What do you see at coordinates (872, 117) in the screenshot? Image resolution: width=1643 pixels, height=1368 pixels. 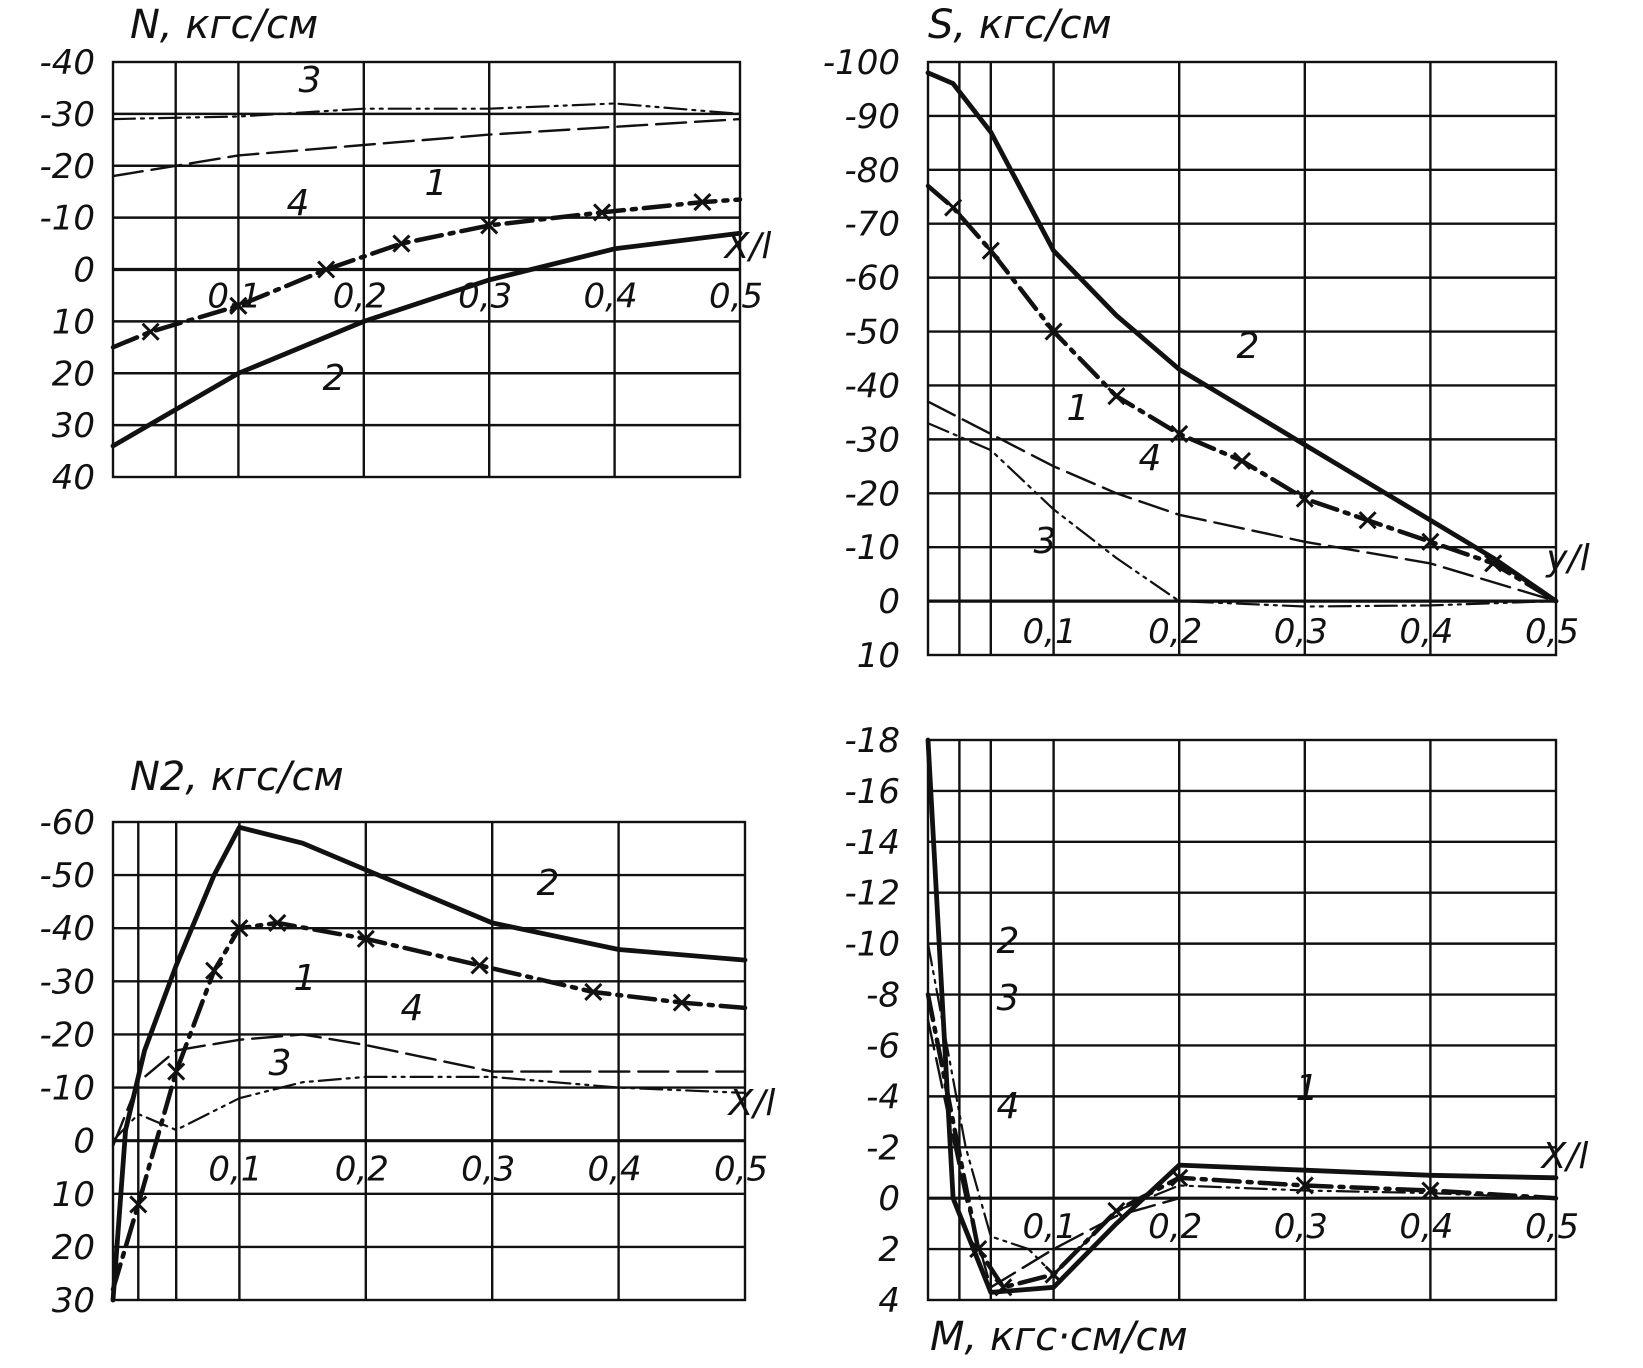 I see `y-tick-label: -90` at bounding box center [872, 117].